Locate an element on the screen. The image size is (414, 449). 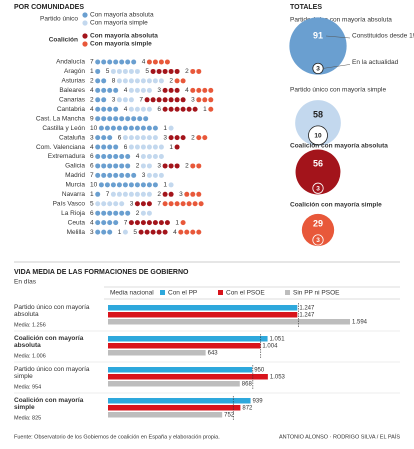
legend-label: Con mayoría absoluta is located at coordinates (124, 36).